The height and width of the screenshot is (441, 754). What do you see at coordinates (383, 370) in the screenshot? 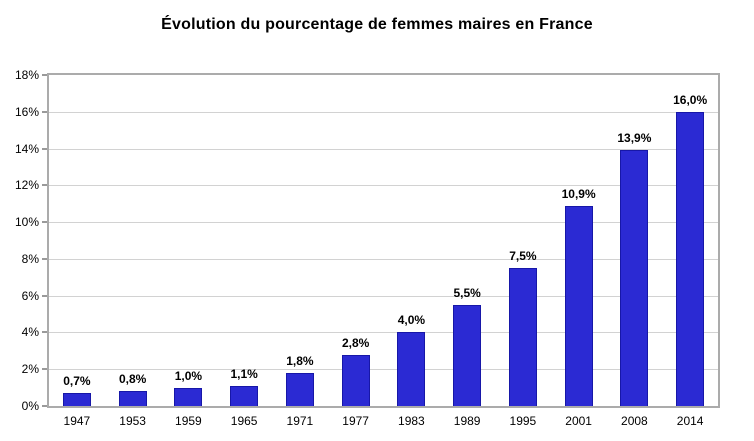
I see `gridline-2%` at bounding box center [383, 370].